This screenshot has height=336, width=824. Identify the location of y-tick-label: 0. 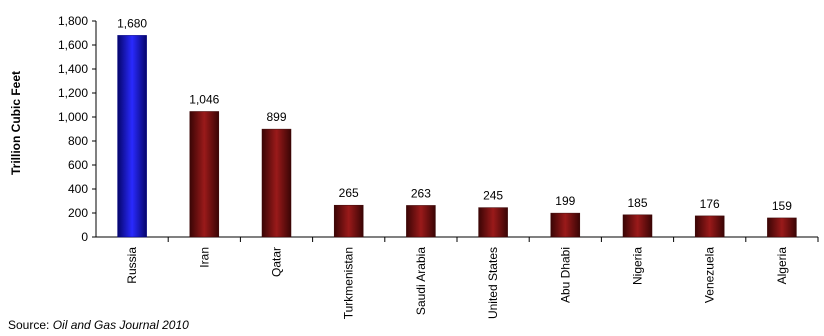
(84, 237).